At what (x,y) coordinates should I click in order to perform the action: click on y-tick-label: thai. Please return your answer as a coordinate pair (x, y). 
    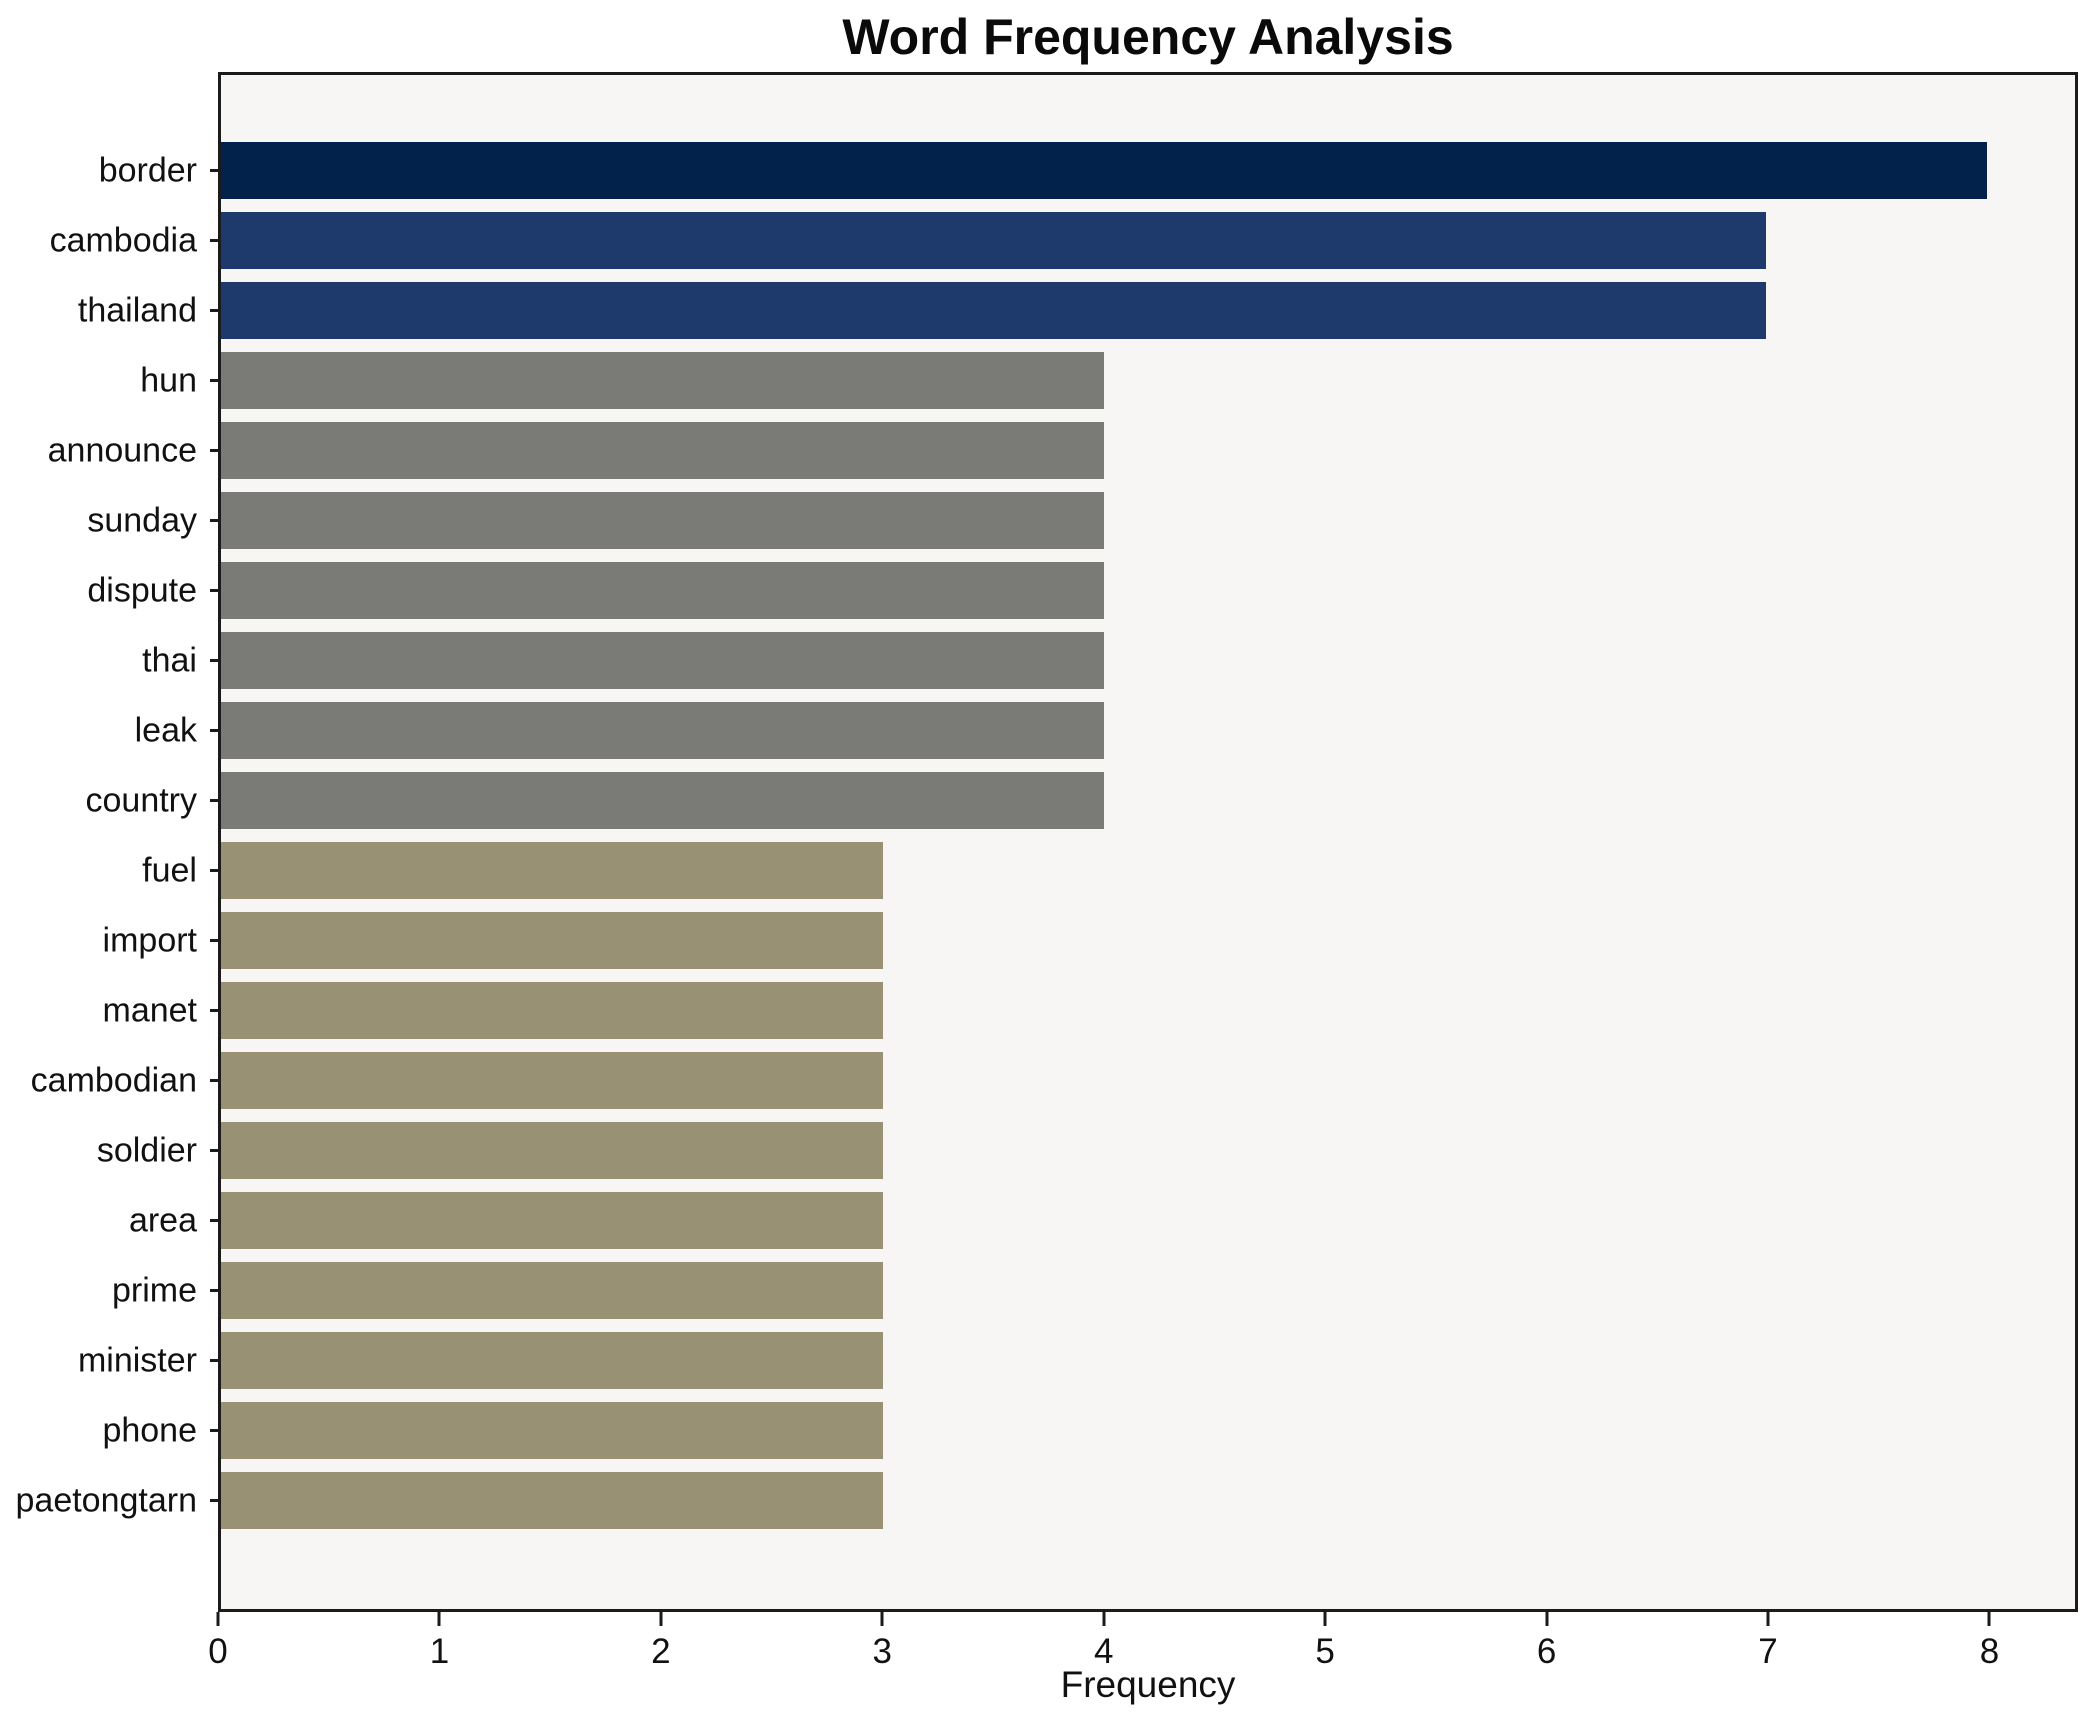
    Looking at the image, I should click on (169, 660).